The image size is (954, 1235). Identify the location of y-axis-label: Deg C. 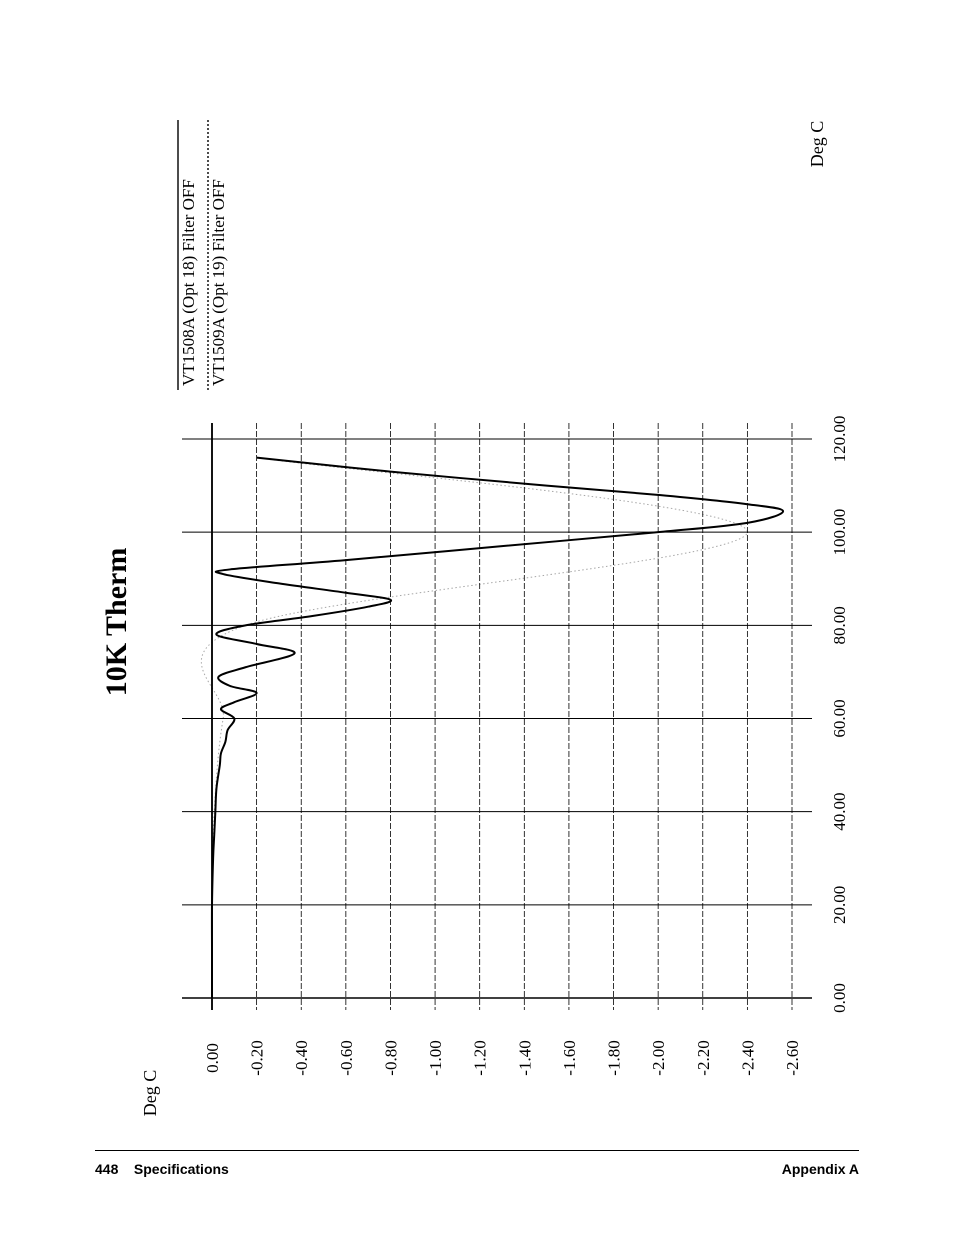
(150, 1093).